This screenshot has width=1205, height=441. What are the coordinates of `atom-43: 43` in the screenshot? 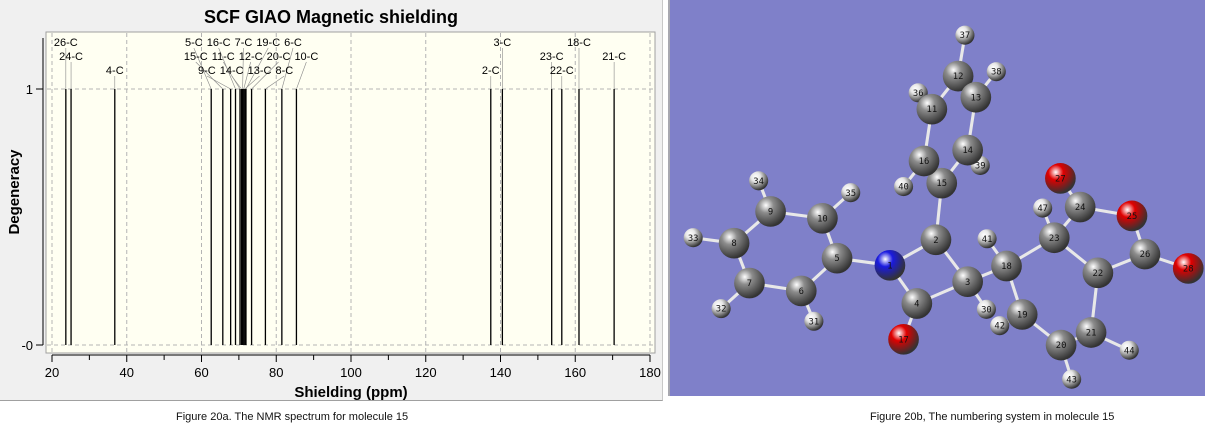 It's located at (1072, 379).